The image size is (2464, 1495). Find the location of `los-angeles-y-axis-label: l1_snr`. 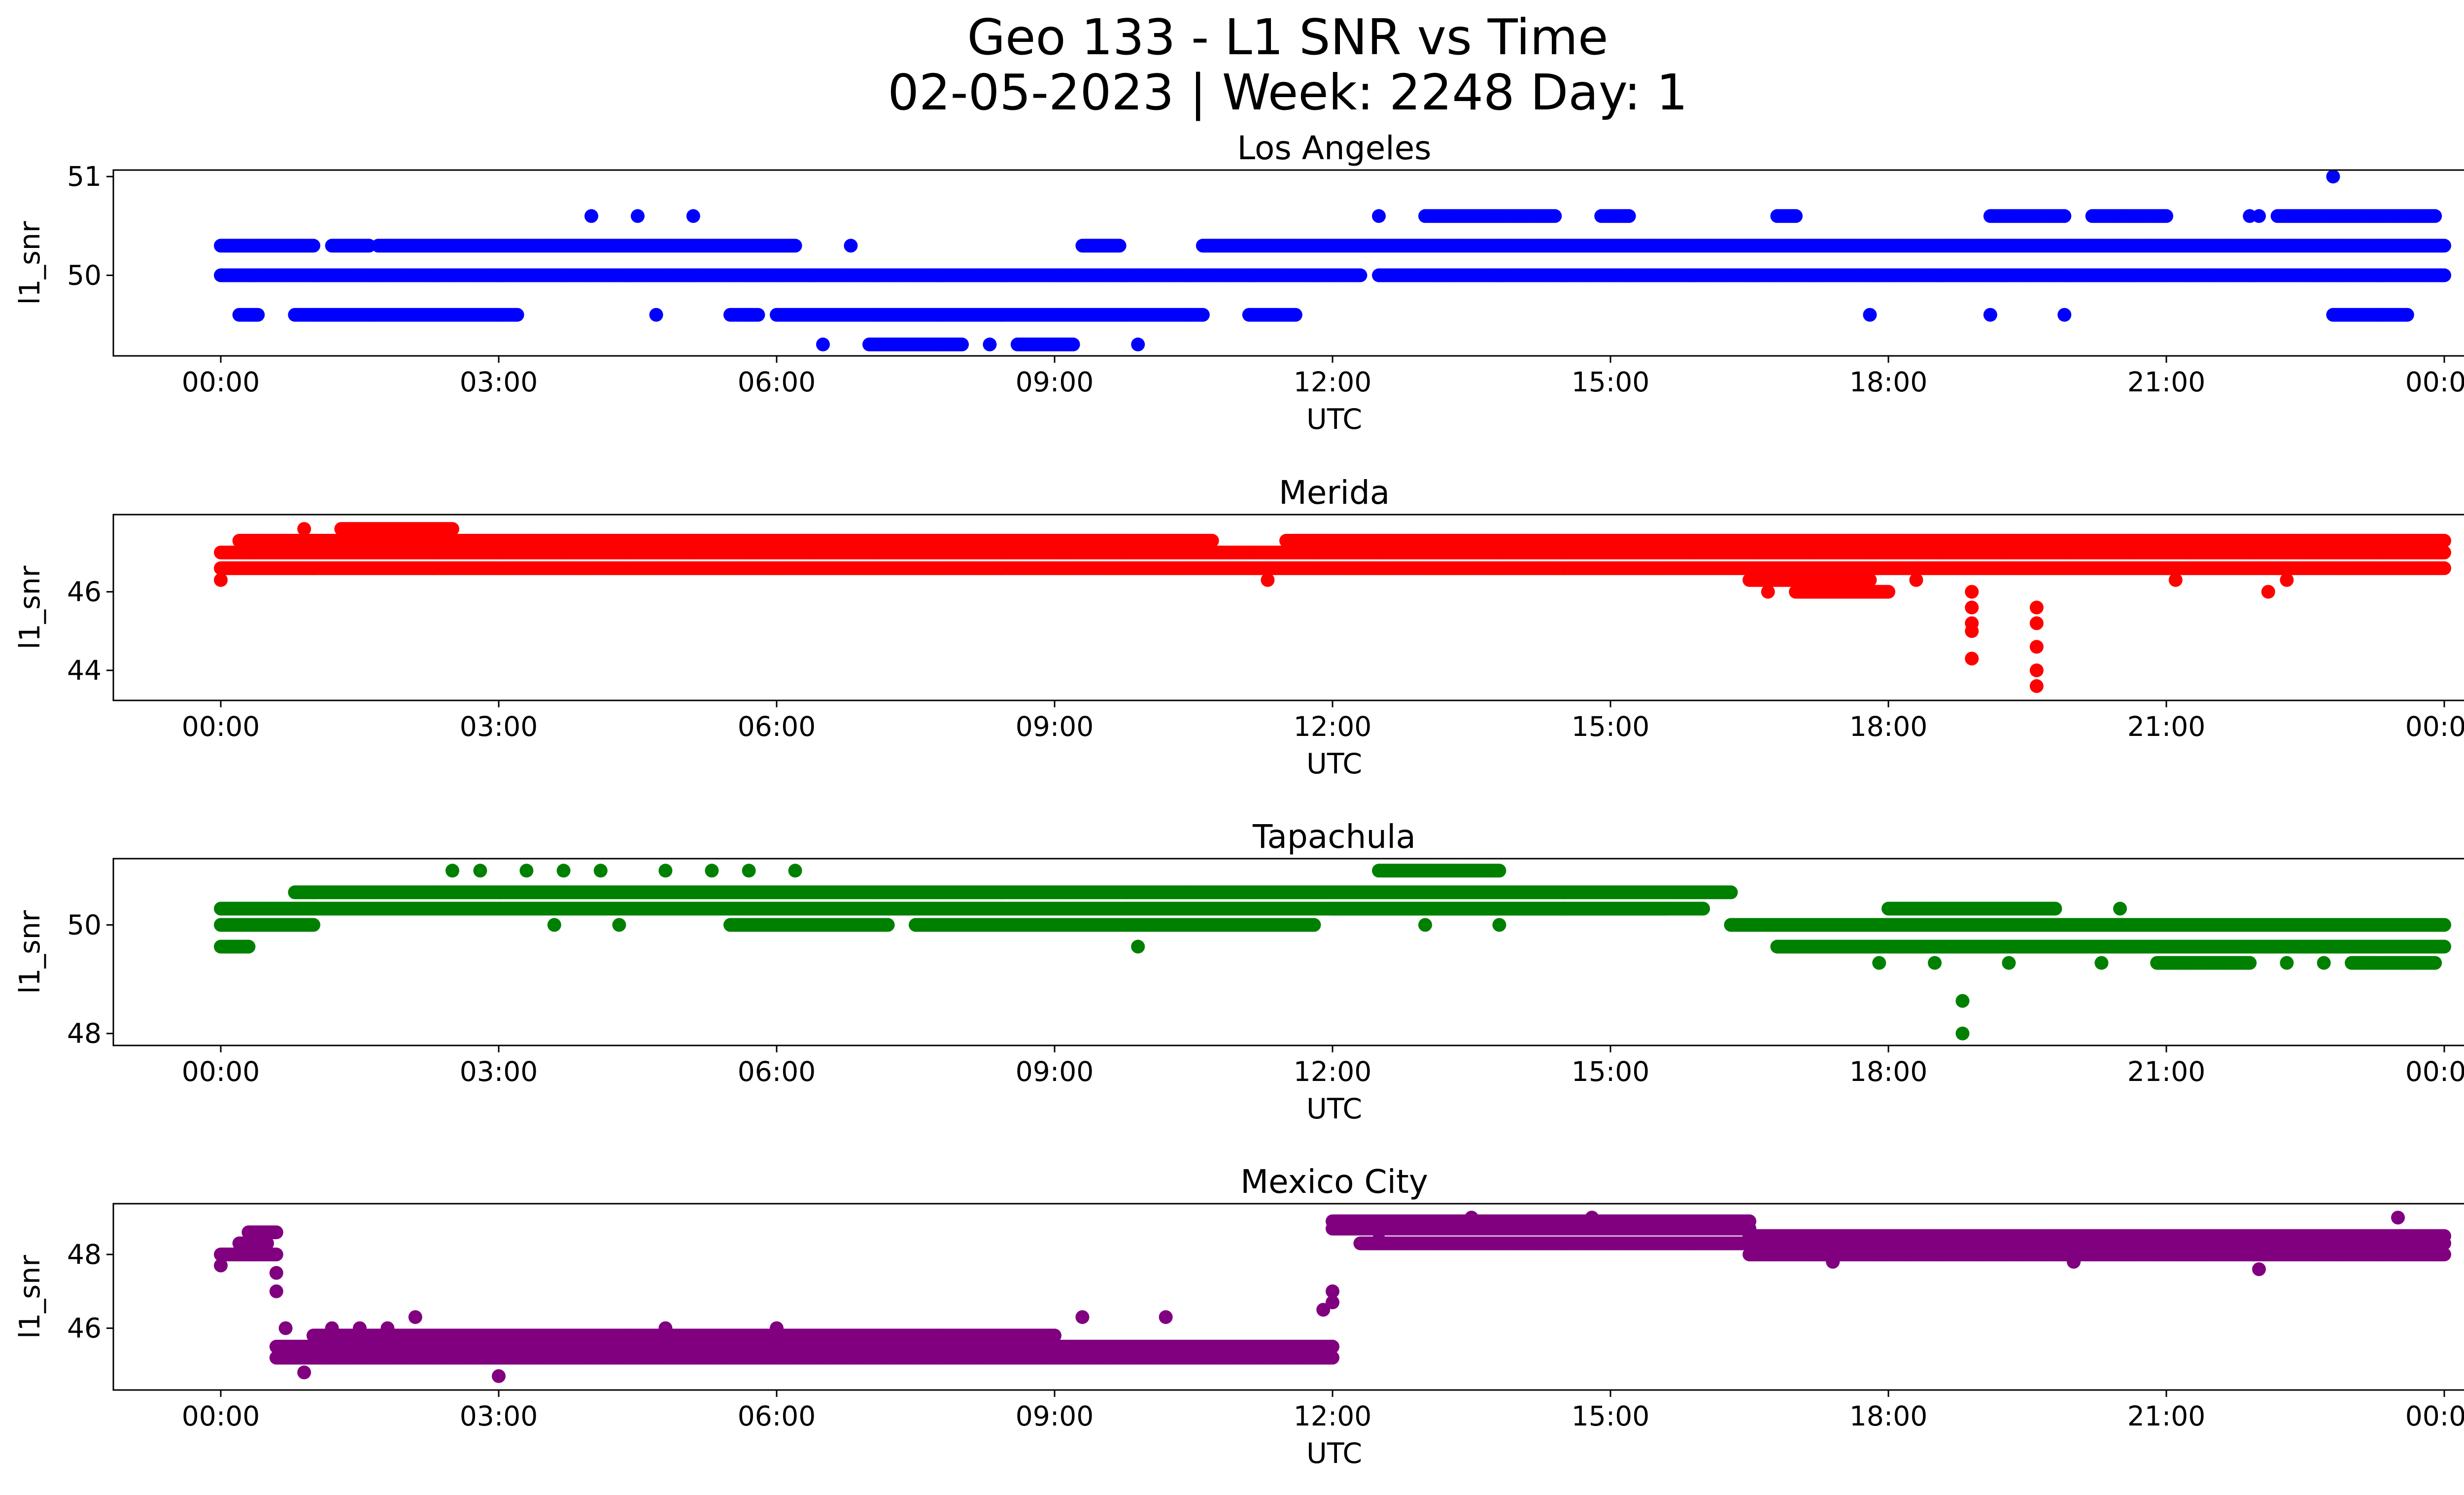

los-angeles-y-axis-label: l1_snr is located at coordinates (30, 263).